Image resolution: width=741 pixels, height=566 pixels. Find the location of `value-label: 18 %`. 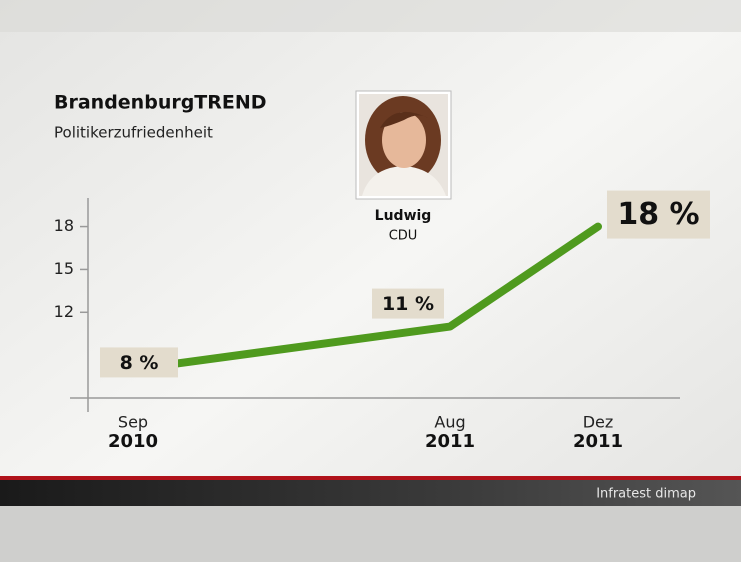

value-label: 18 % is located at coordinates (658, 214).